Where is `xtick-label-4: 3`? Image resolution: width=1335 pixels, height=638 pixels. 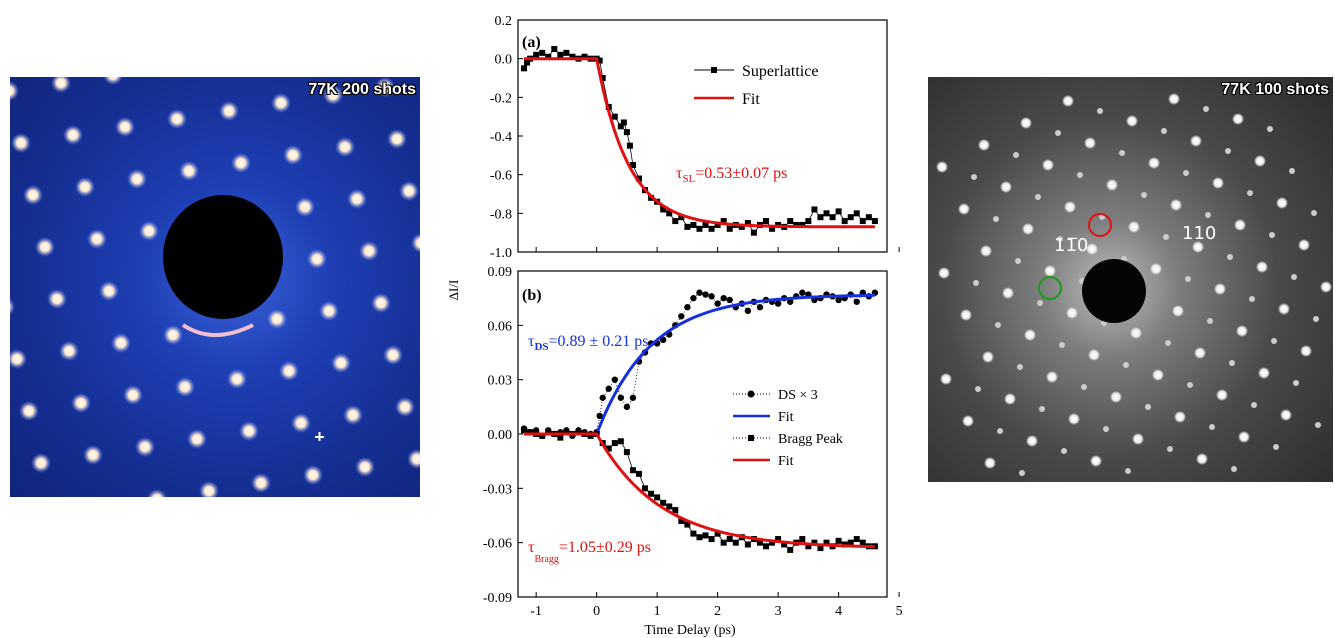 xtick-label-4: 3 is located at coordinates (778, 611).